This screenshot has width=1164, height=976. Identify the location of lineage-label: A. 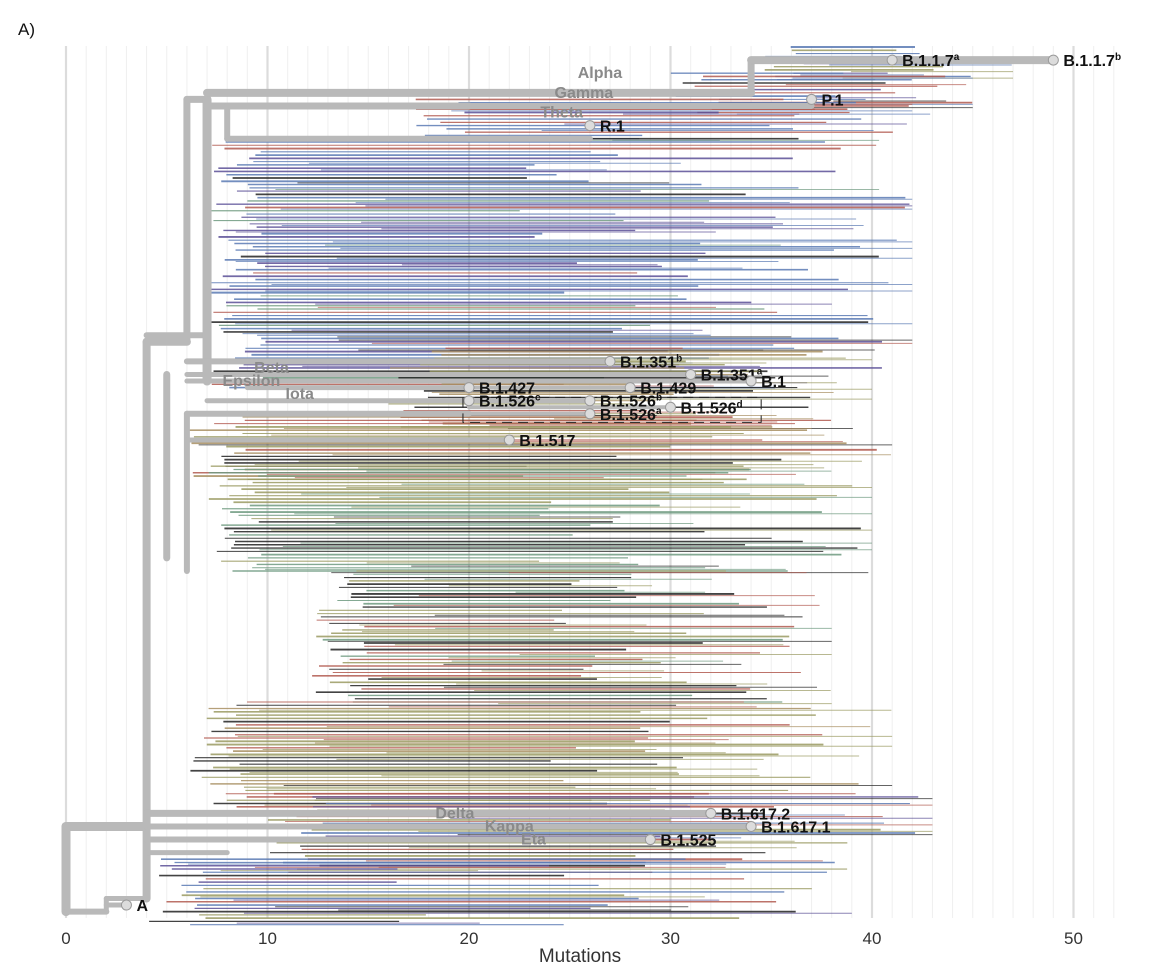
(142, 906).